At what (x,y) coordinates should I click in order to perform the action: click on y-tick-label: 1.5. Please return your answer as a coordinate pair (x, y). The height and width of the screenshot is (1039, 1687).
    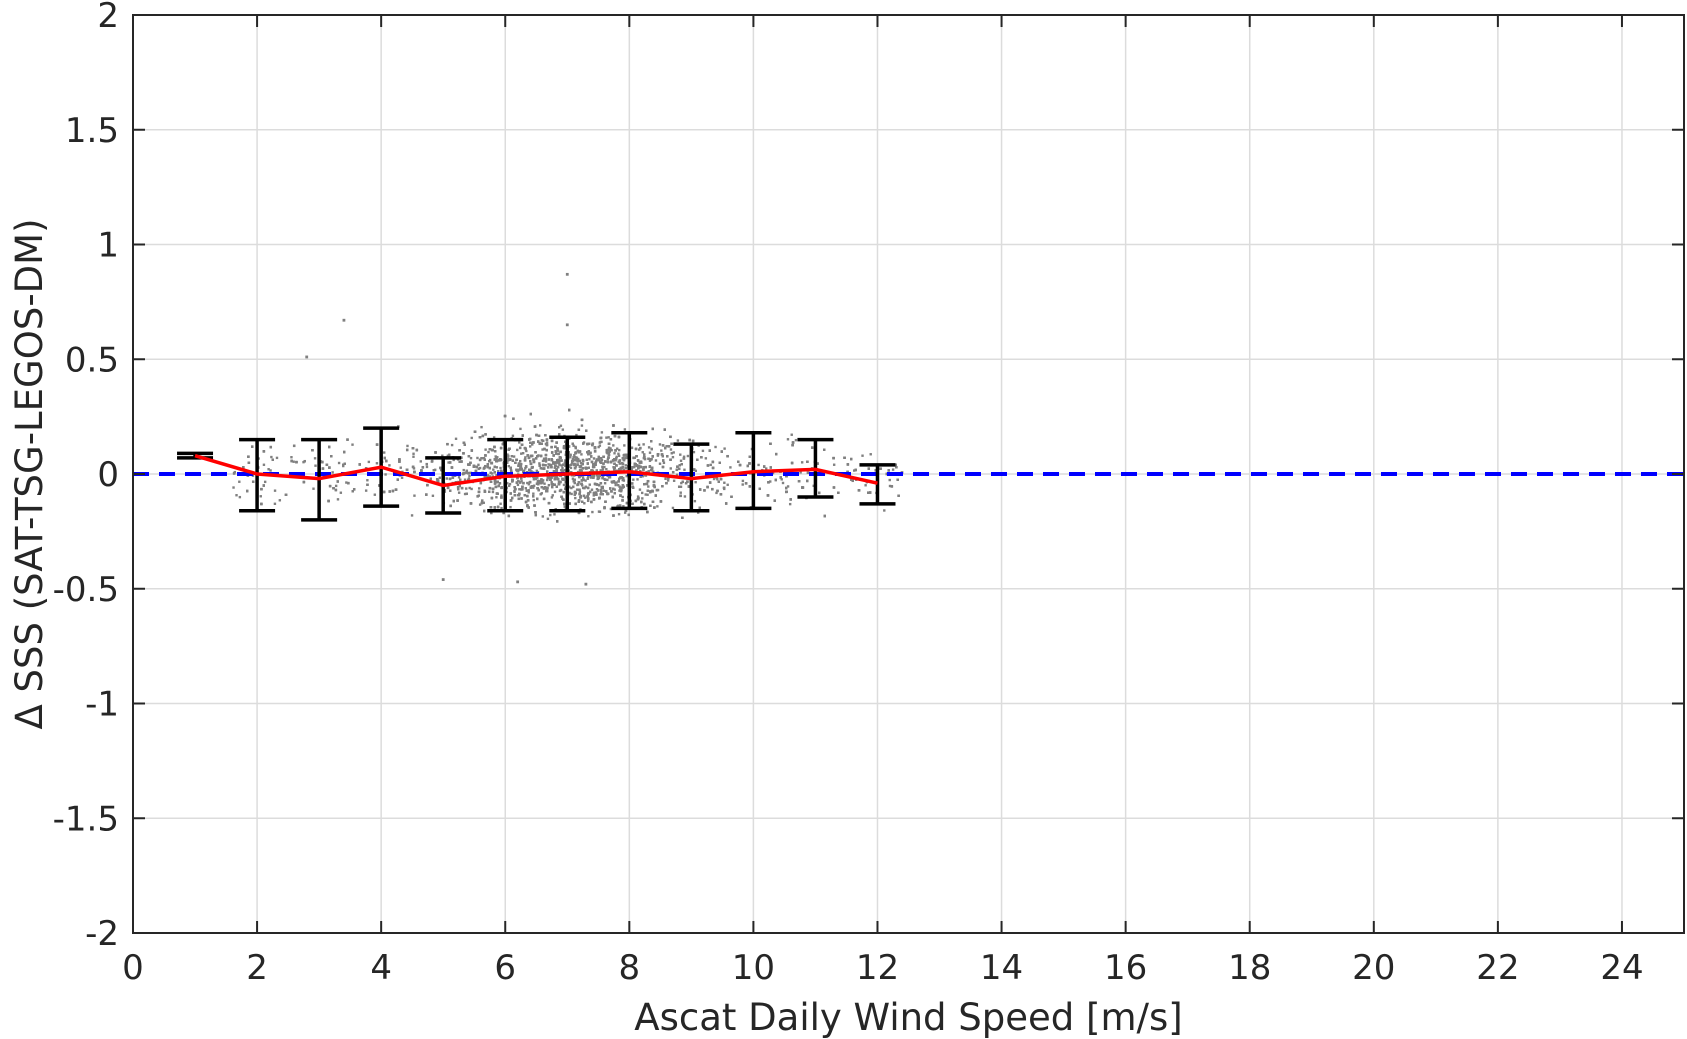
    Looking at the image, I should click on (92, 131).